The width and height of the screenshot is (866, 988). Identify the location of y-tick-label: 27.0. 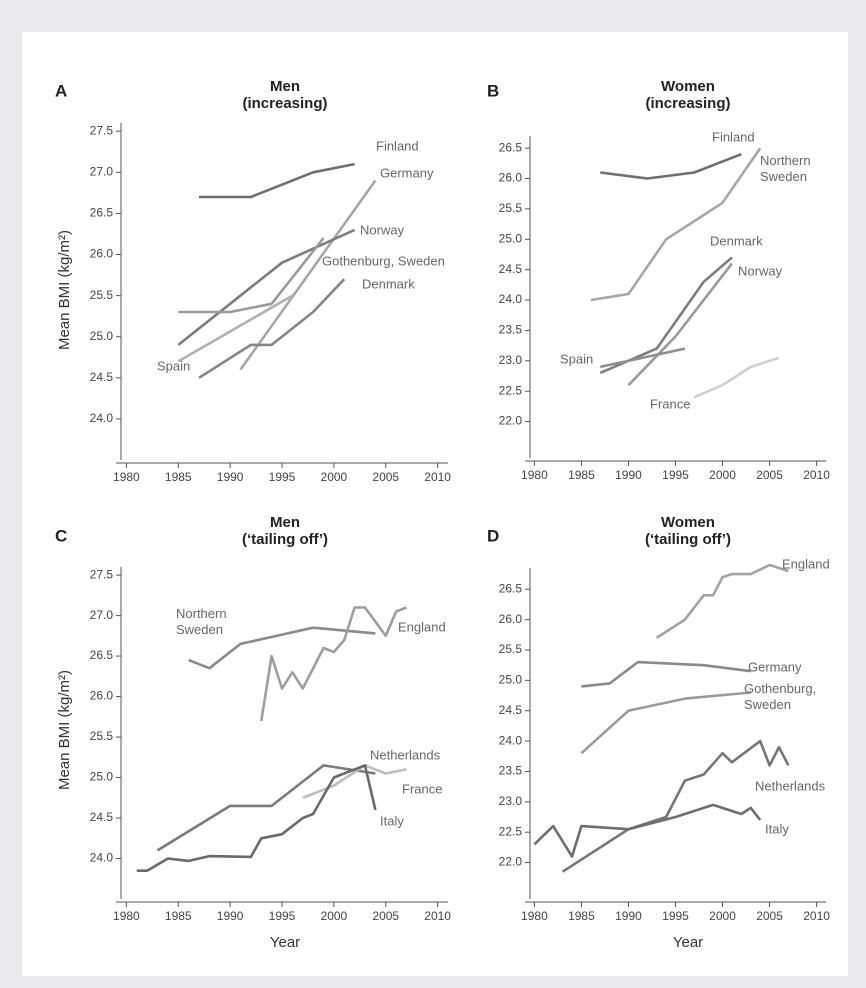
(102, 171).